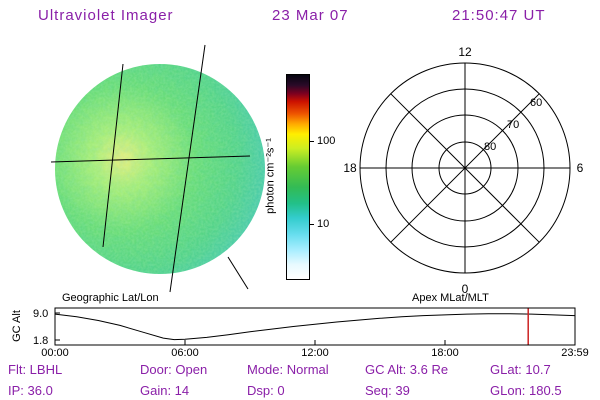 The height and width of the screenshot is (400, 600). I want to click on status-dsp: Dsp: 0, so click(266, 390).